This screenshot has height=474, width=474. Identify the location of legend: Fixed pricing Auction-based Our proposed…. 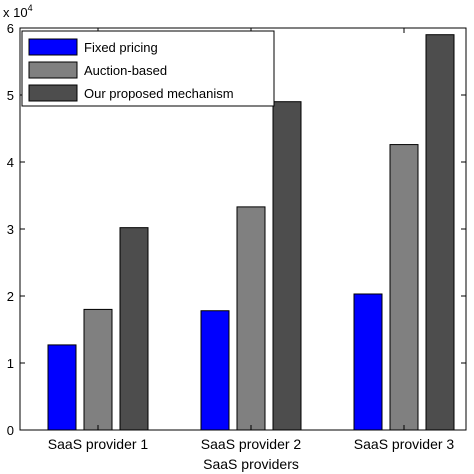
(148, 68).